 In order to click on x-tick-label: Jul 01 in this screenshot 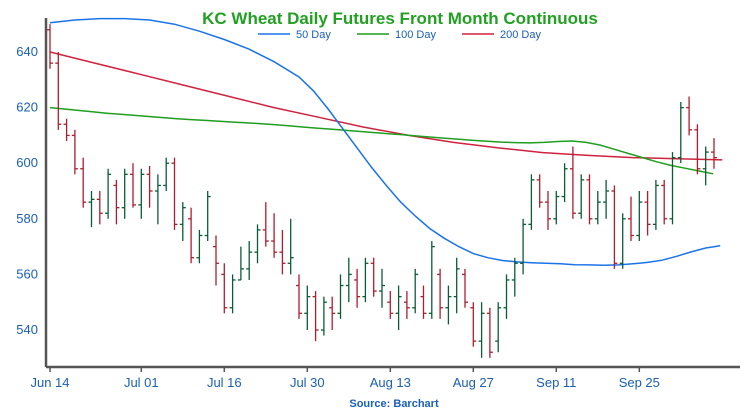, I will do `click(141, 382)`.